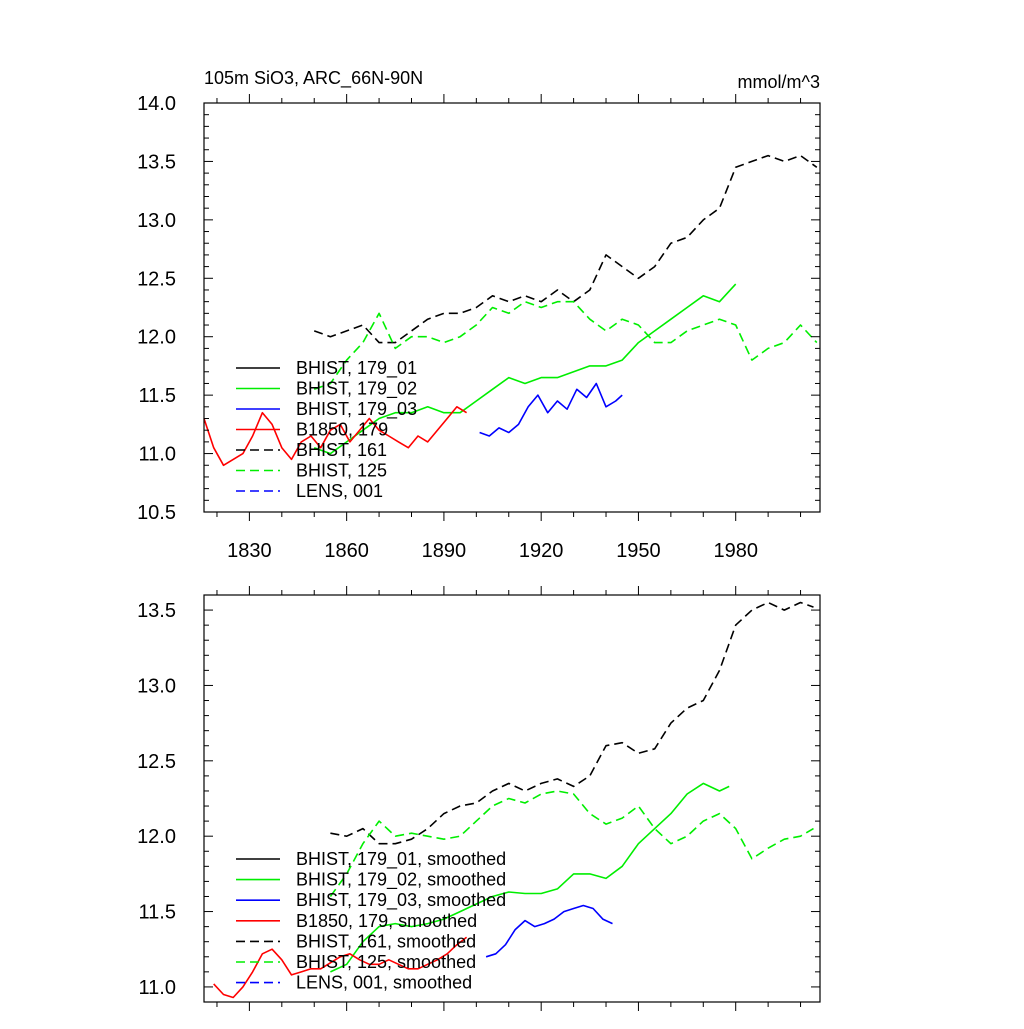 This screenshot has height=1029, width=1024. What do you see at coordinates (386, 962) in the screenshot?
I see `legend-label: BHIST, 125, smoothed` at bounding box center [386, 962].